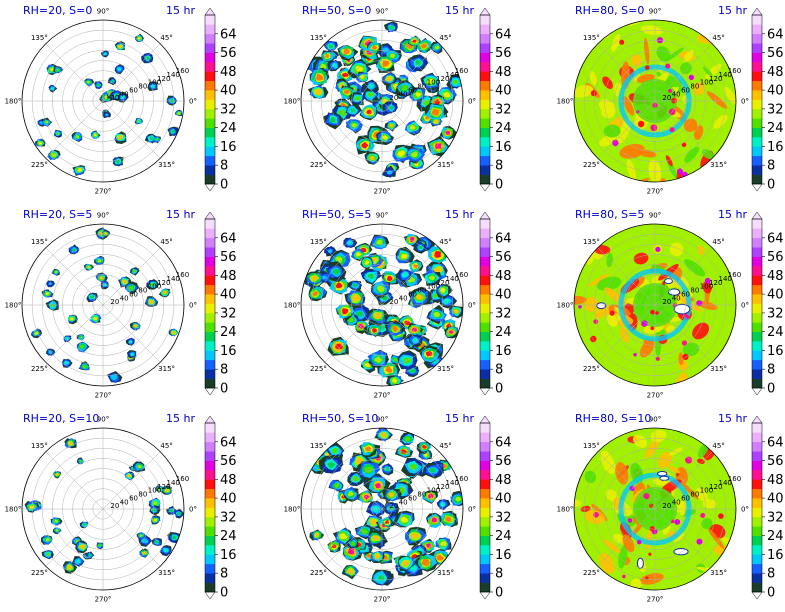 The height and width of the screenshot is (612, 785). What do you see at coordinates (57, 214) in the screenshot?
I see `panel-title: RH=20, S=5` at bounding box center [57, 214].